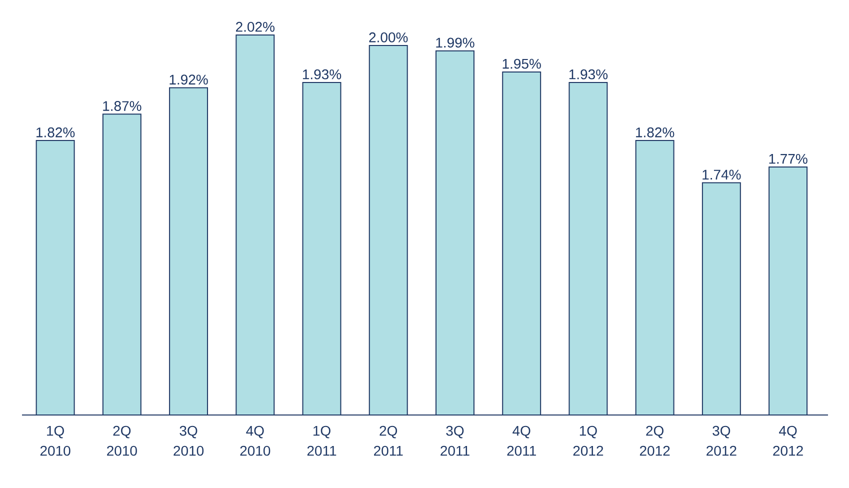 This screenshot has width=849, height=488. Describe the element at coordinates (255, 441) in the screenshot. I see `x-tick-label: 4Q 2010` at that location.